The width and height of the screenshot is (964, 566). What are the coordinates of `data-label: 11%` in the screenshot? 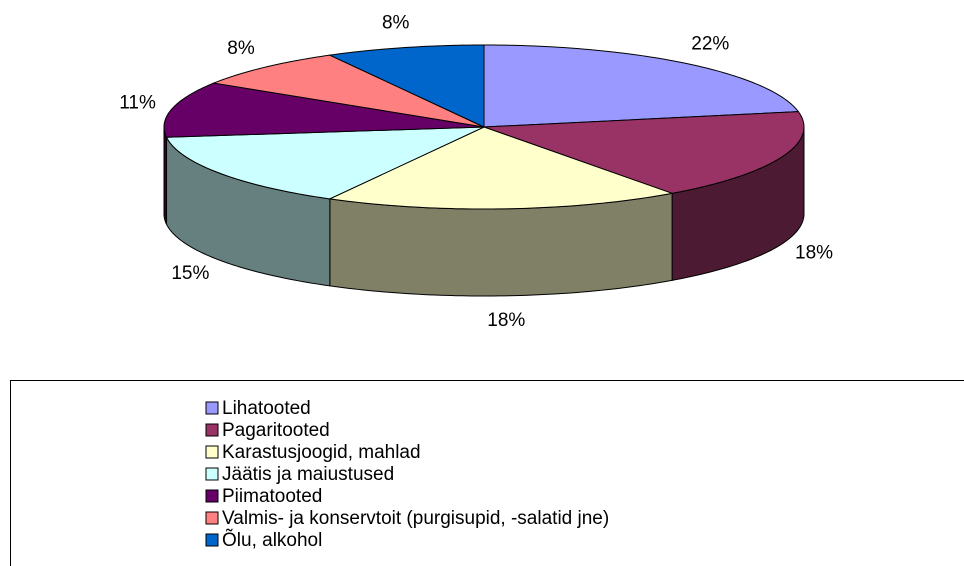 It's located at (137, 103).